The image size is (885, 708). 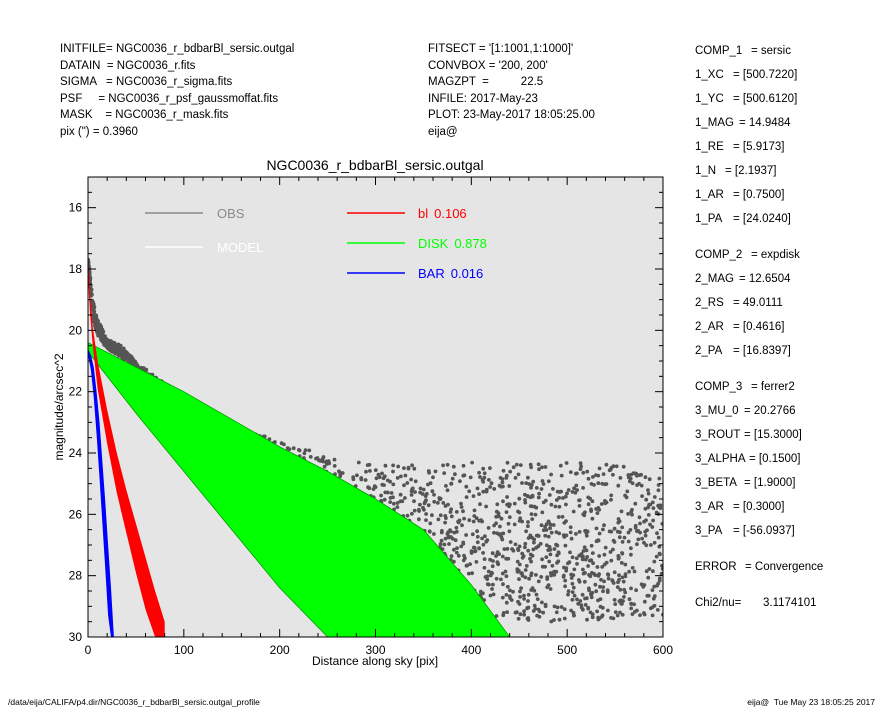 What do you see at coordinates (450, 273) in the screenshot?
I see `legend-label: BAR 0.016` at bounding box center [450, 273].